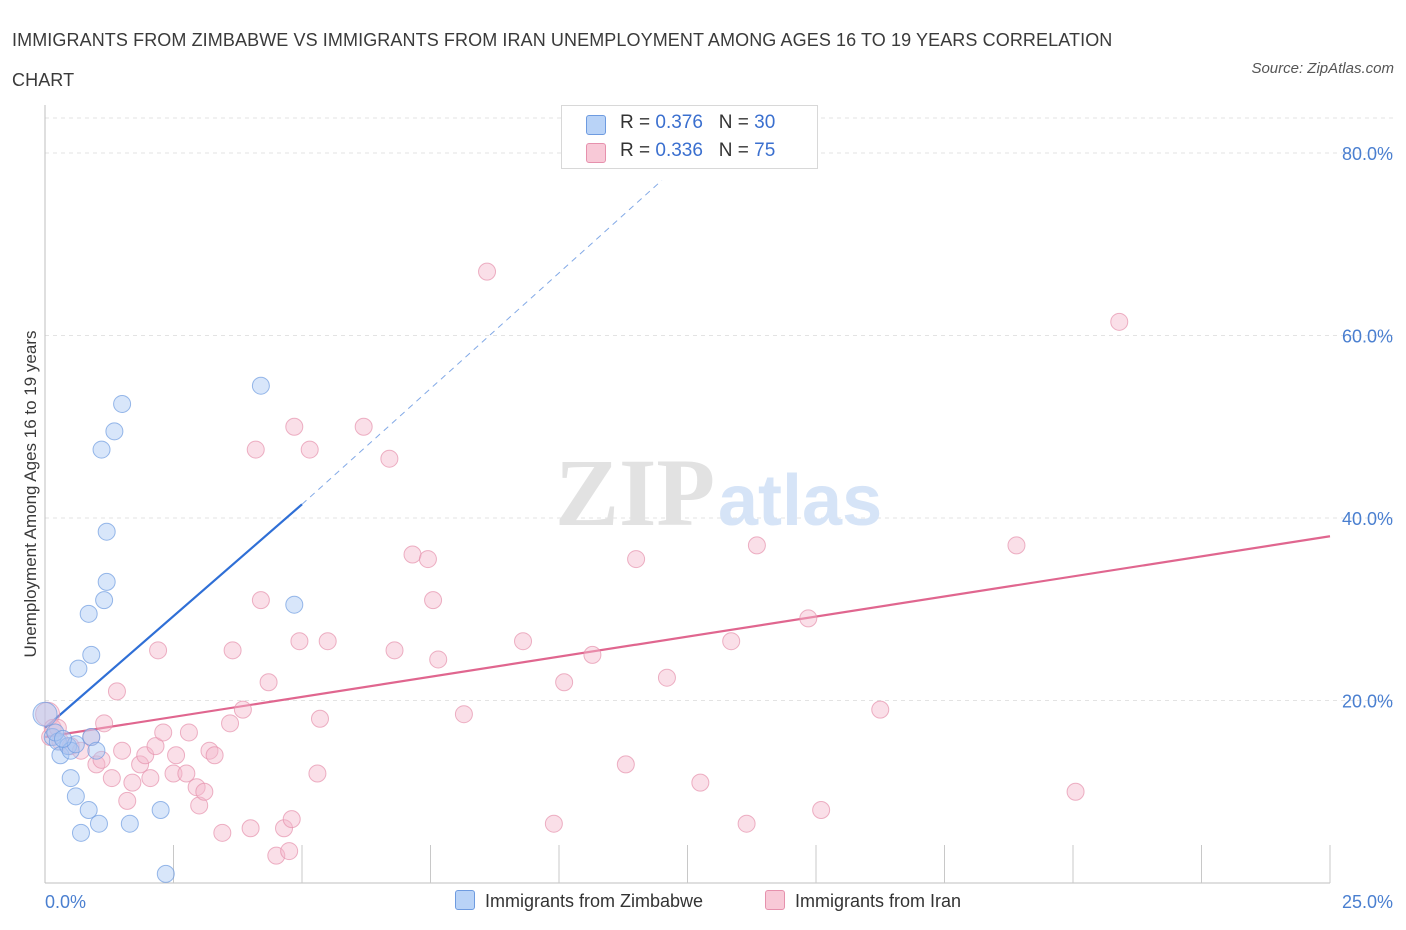 The height and width of the screenshot is (930, 1406). What do you see at coordinates (679, 150) in the screenshot?
I see `legend-r-value: 0.336` at bounding box center [679, 150].